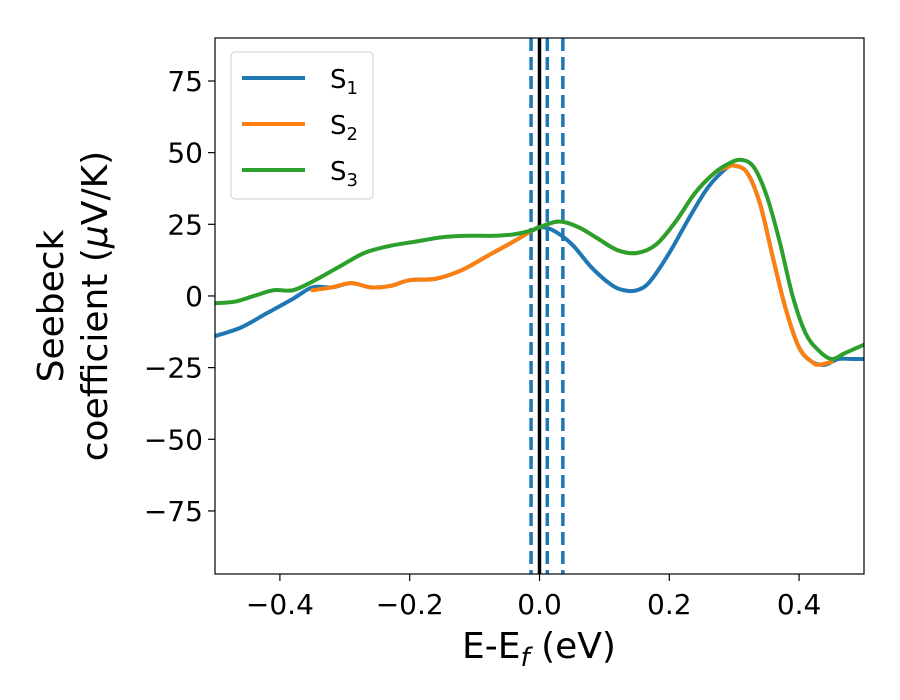 This screenshot has width=900, height=700. I want to click on reference-lines, so click(547, 306).